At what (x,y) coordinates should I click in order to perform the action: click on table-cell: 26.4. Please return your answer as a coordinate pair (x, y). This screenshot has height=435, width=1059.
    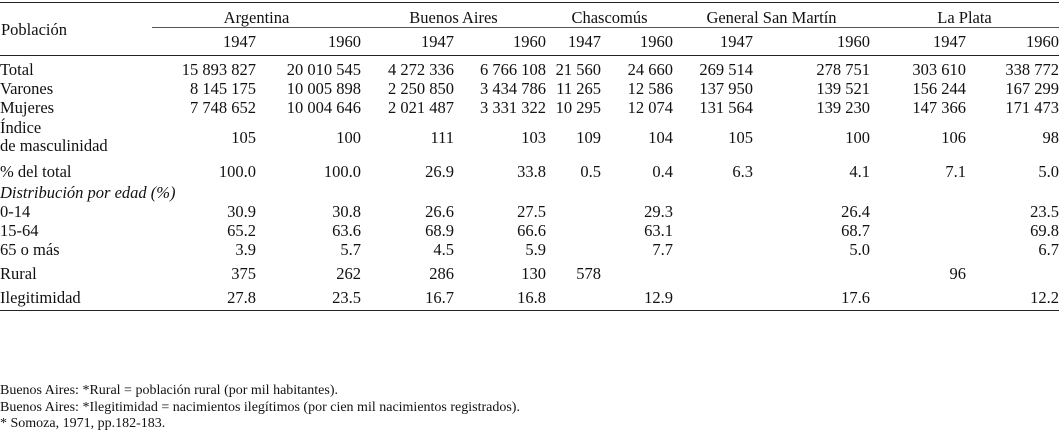
    Looking at the image, I should click on (855, 211).